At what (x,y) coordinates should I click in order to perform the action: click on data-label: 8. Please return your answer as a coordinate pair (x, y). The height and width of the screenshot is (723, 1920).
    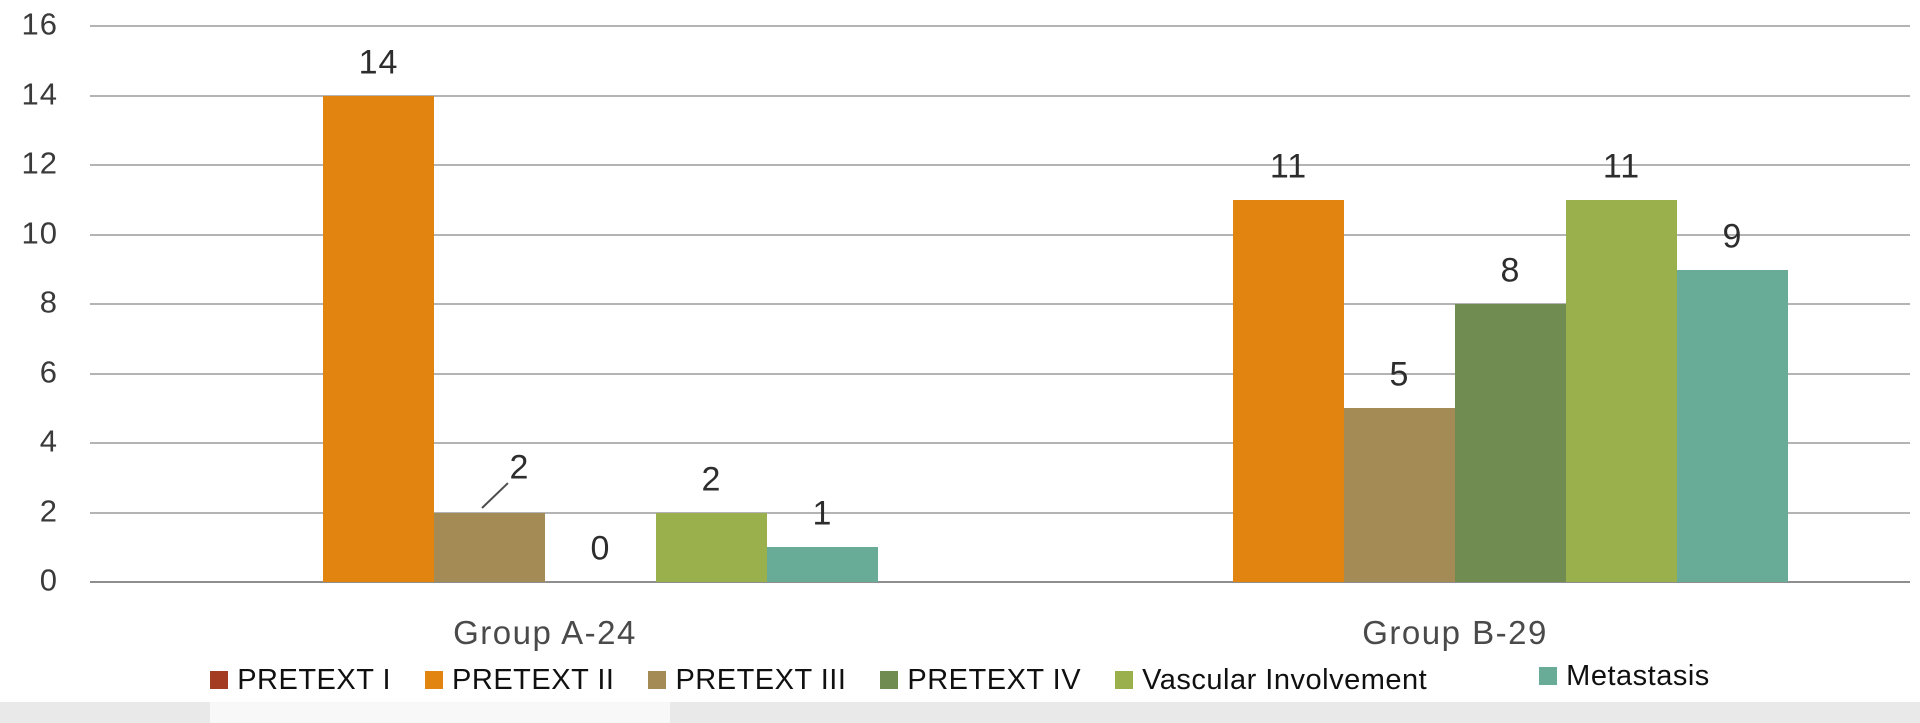
    Looking at the image, I should click on (1510, 270).